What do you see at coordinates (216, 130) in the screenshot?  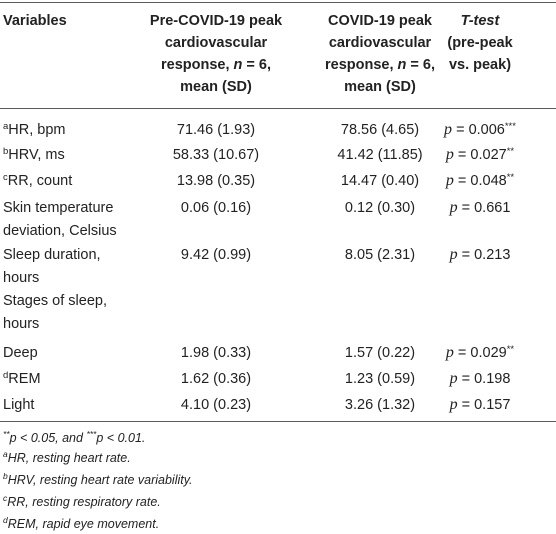 I see `pre-covid-value: 71.46 (1.93)` at bounding box center [216, 130].